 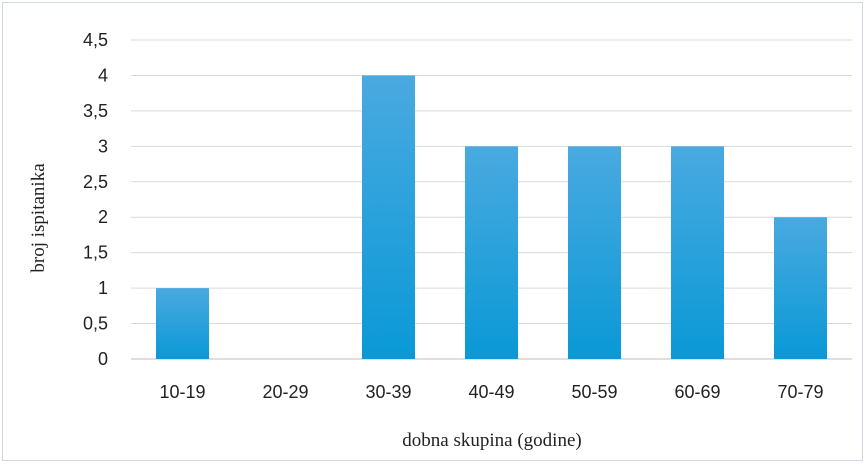 What do you see at coordinates (285, 392) in the screenshot?
I see `x-tick-label: 20-29` at bounding box center [285, 392].